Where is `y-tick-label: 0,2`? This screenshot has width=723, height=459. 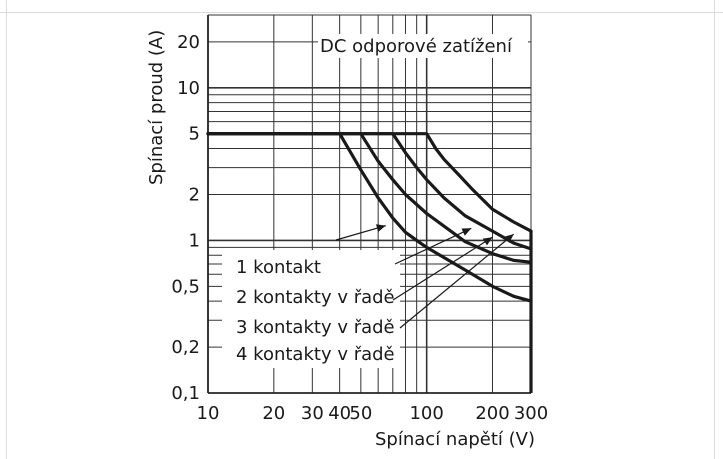 y-tick-label: 0,2 is located at coordinates (185, 347).